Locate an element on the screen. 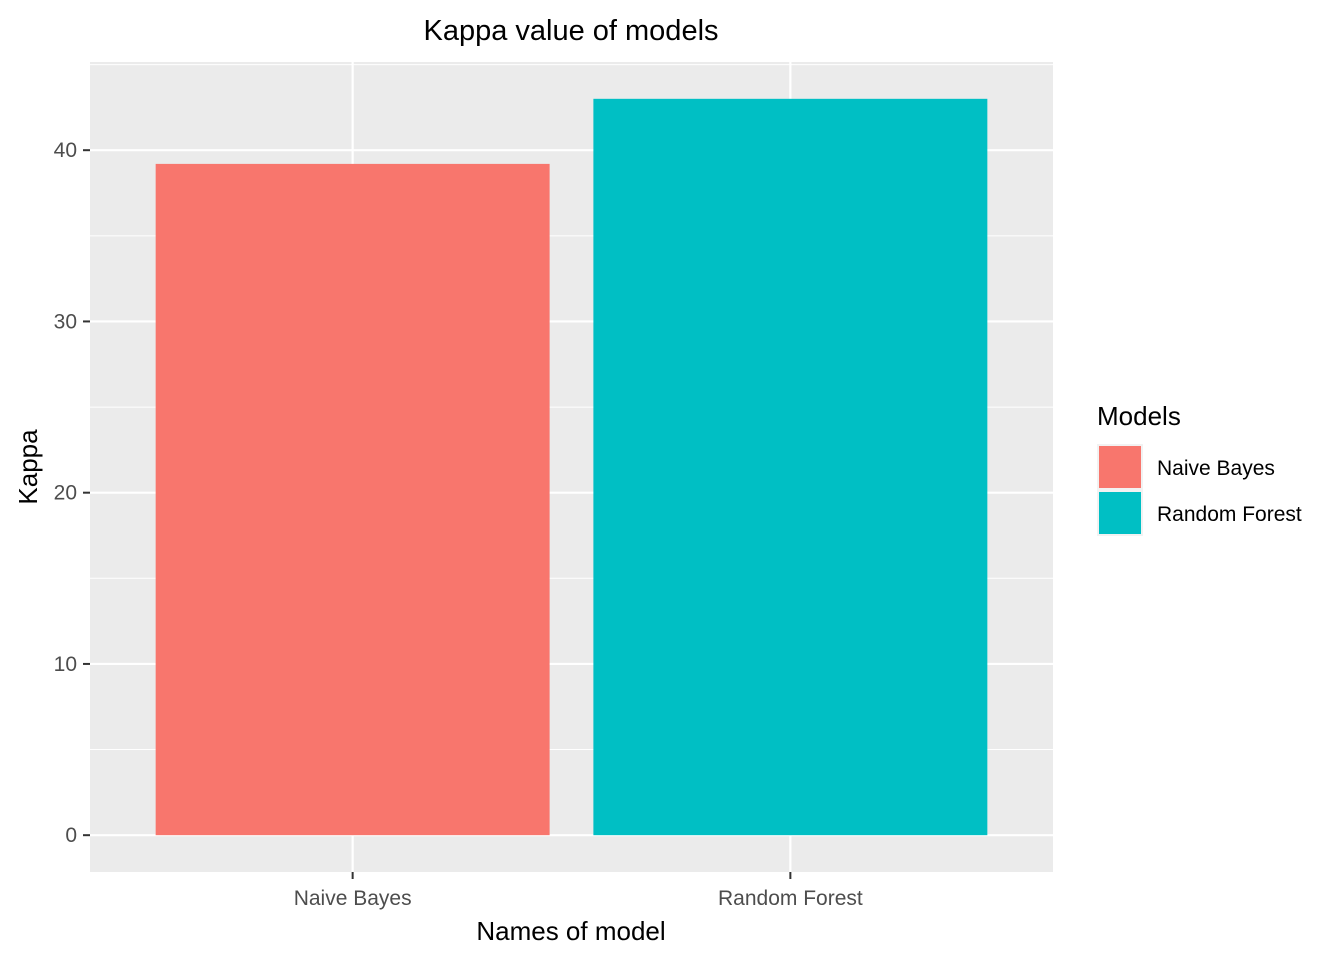  y-tick-label: 20 is located at coordinates (65, 493).